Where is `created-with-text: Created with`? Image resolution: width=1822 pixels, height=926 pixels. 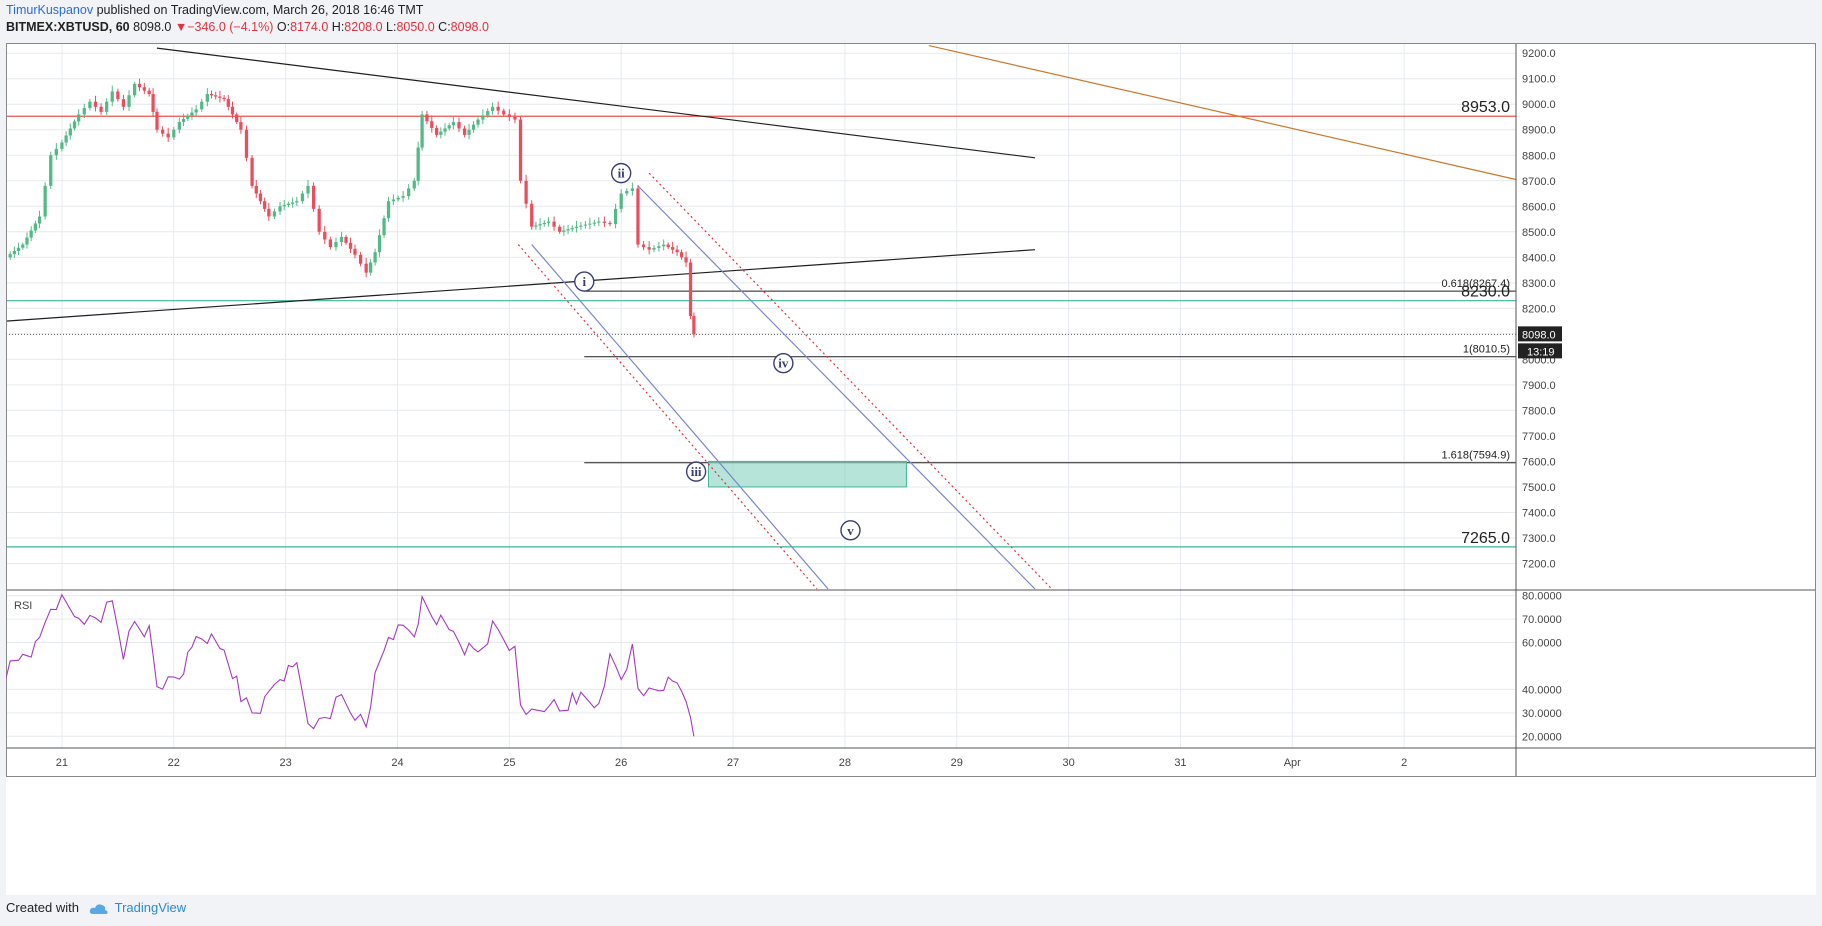
created-with-text: Created with is located at coordinates (42, 907).